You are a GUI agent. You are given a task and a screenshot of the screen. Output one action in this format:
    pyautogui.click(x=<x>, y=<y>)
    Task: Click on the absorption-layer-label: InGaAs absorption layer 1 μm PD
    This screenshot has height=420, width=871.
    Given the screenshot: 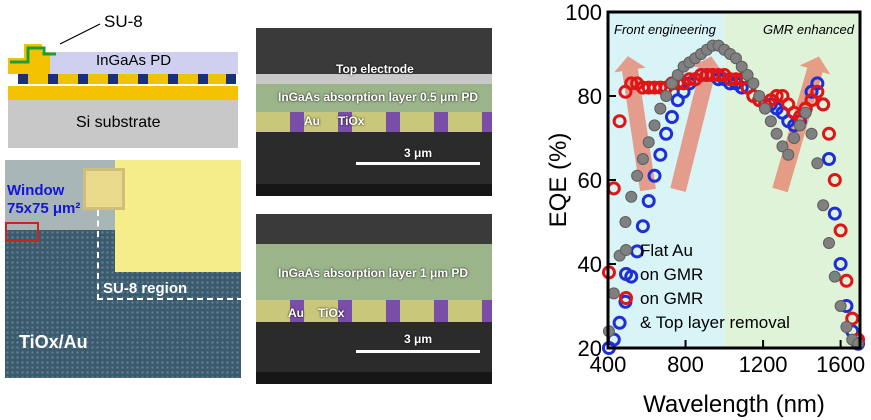 What is the action you would take?
    pyautogui.click(x=373, y=273)
    